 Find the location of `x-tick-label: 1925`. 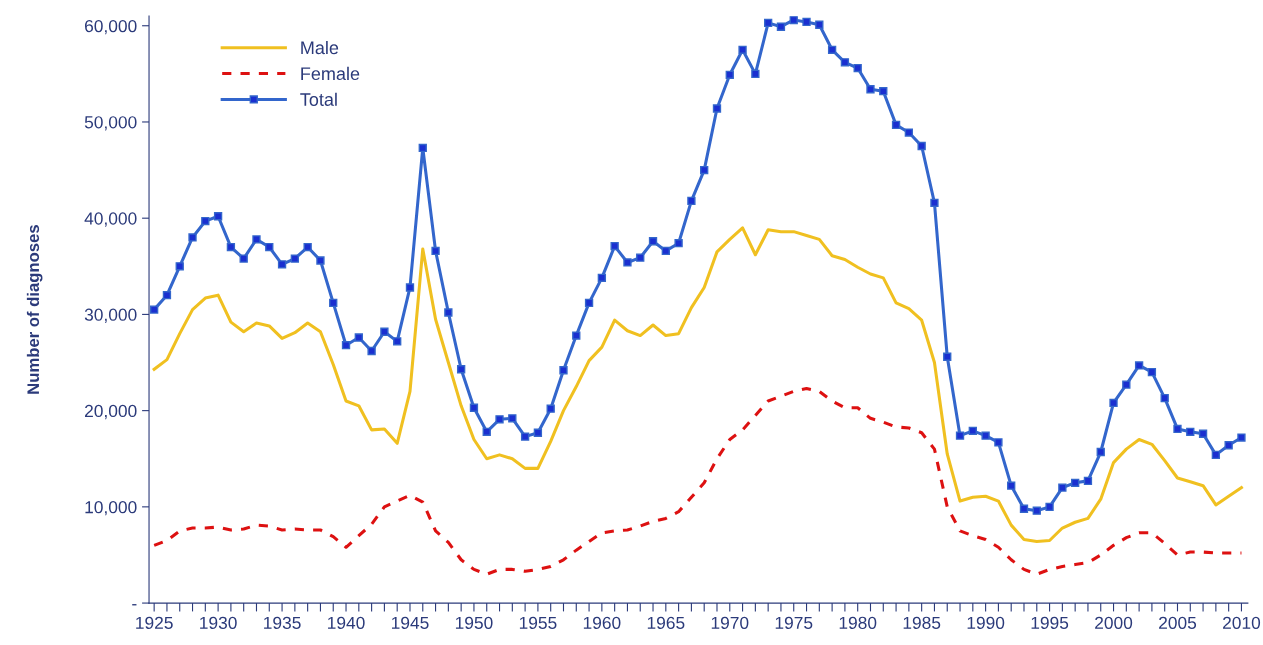

x-tick-label: 1925 is located at coordinates (154, 623).